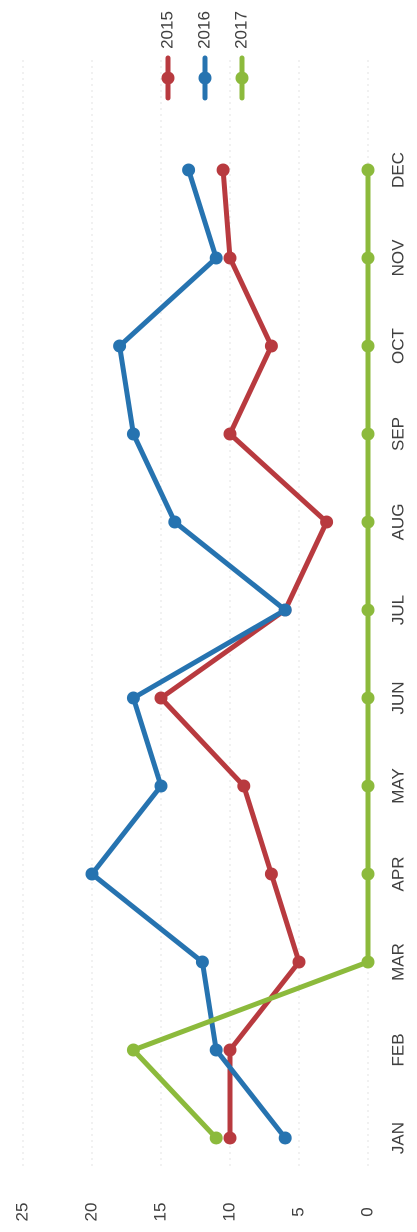 This screenshot has width=417, height=1232. Describe the element at coordinates (327, 522) in the screenshot. I see `data-point-2015-aug` at that location.